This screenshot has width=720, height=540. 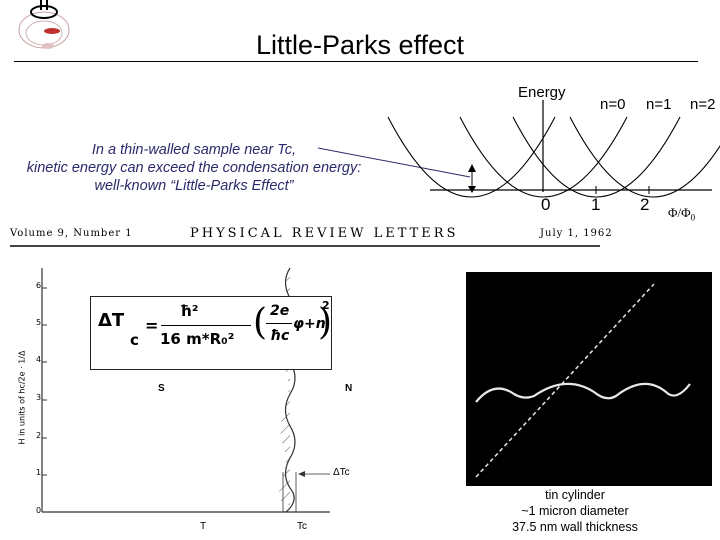 I want to click on title-underline, so click(x=356, y=61).